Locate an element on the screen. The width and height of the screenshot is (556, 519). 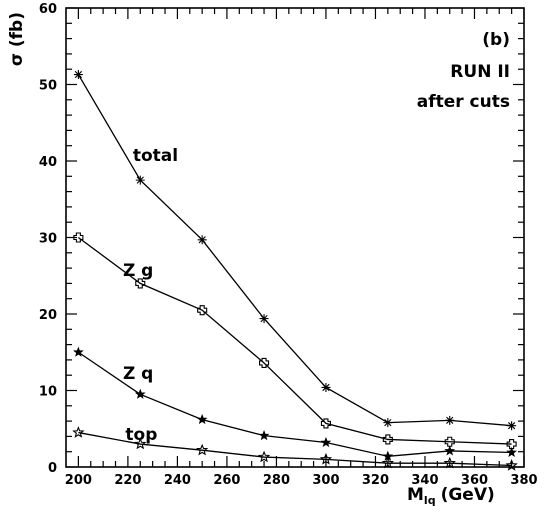
x-axis-title-sub: lq is located at coordinates (430, 500).